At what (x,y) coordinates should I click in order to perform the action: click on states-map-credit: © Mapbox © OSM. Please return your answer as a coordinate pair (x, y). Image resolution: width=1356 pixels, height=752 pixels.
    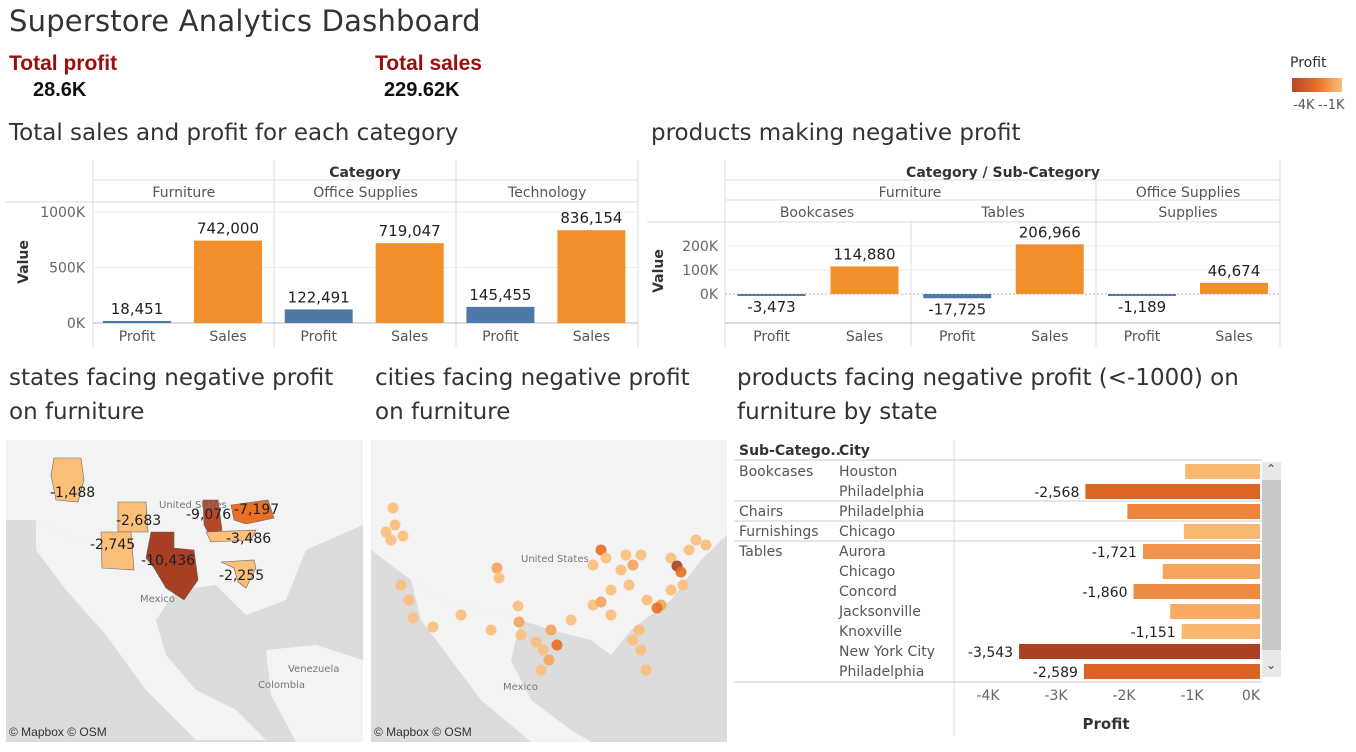
    Looking at the image, I should click on (58, 732).